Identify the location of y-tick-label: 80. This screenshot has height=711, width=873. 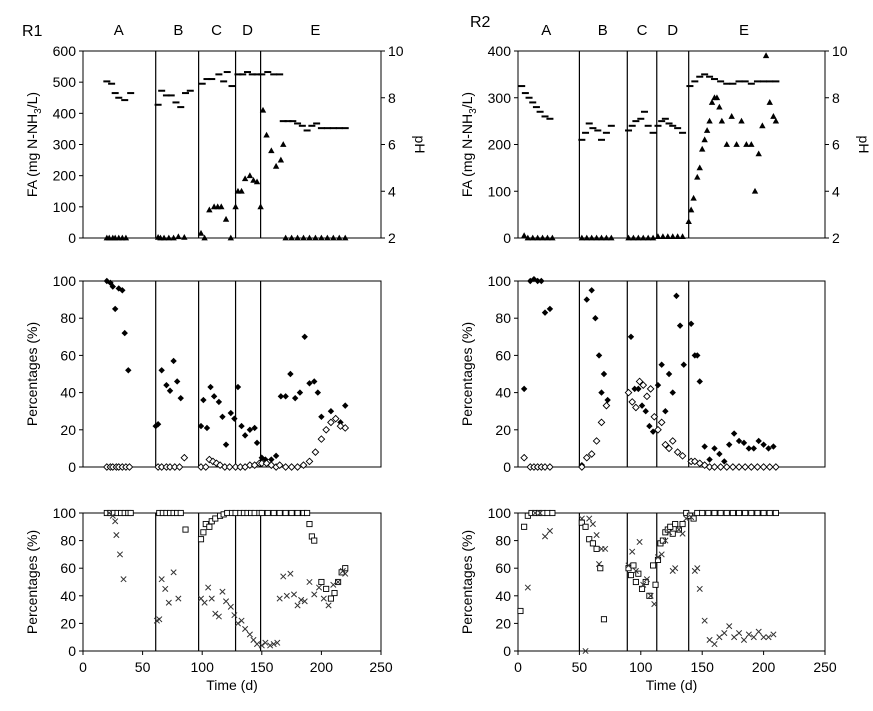
(68, 318).